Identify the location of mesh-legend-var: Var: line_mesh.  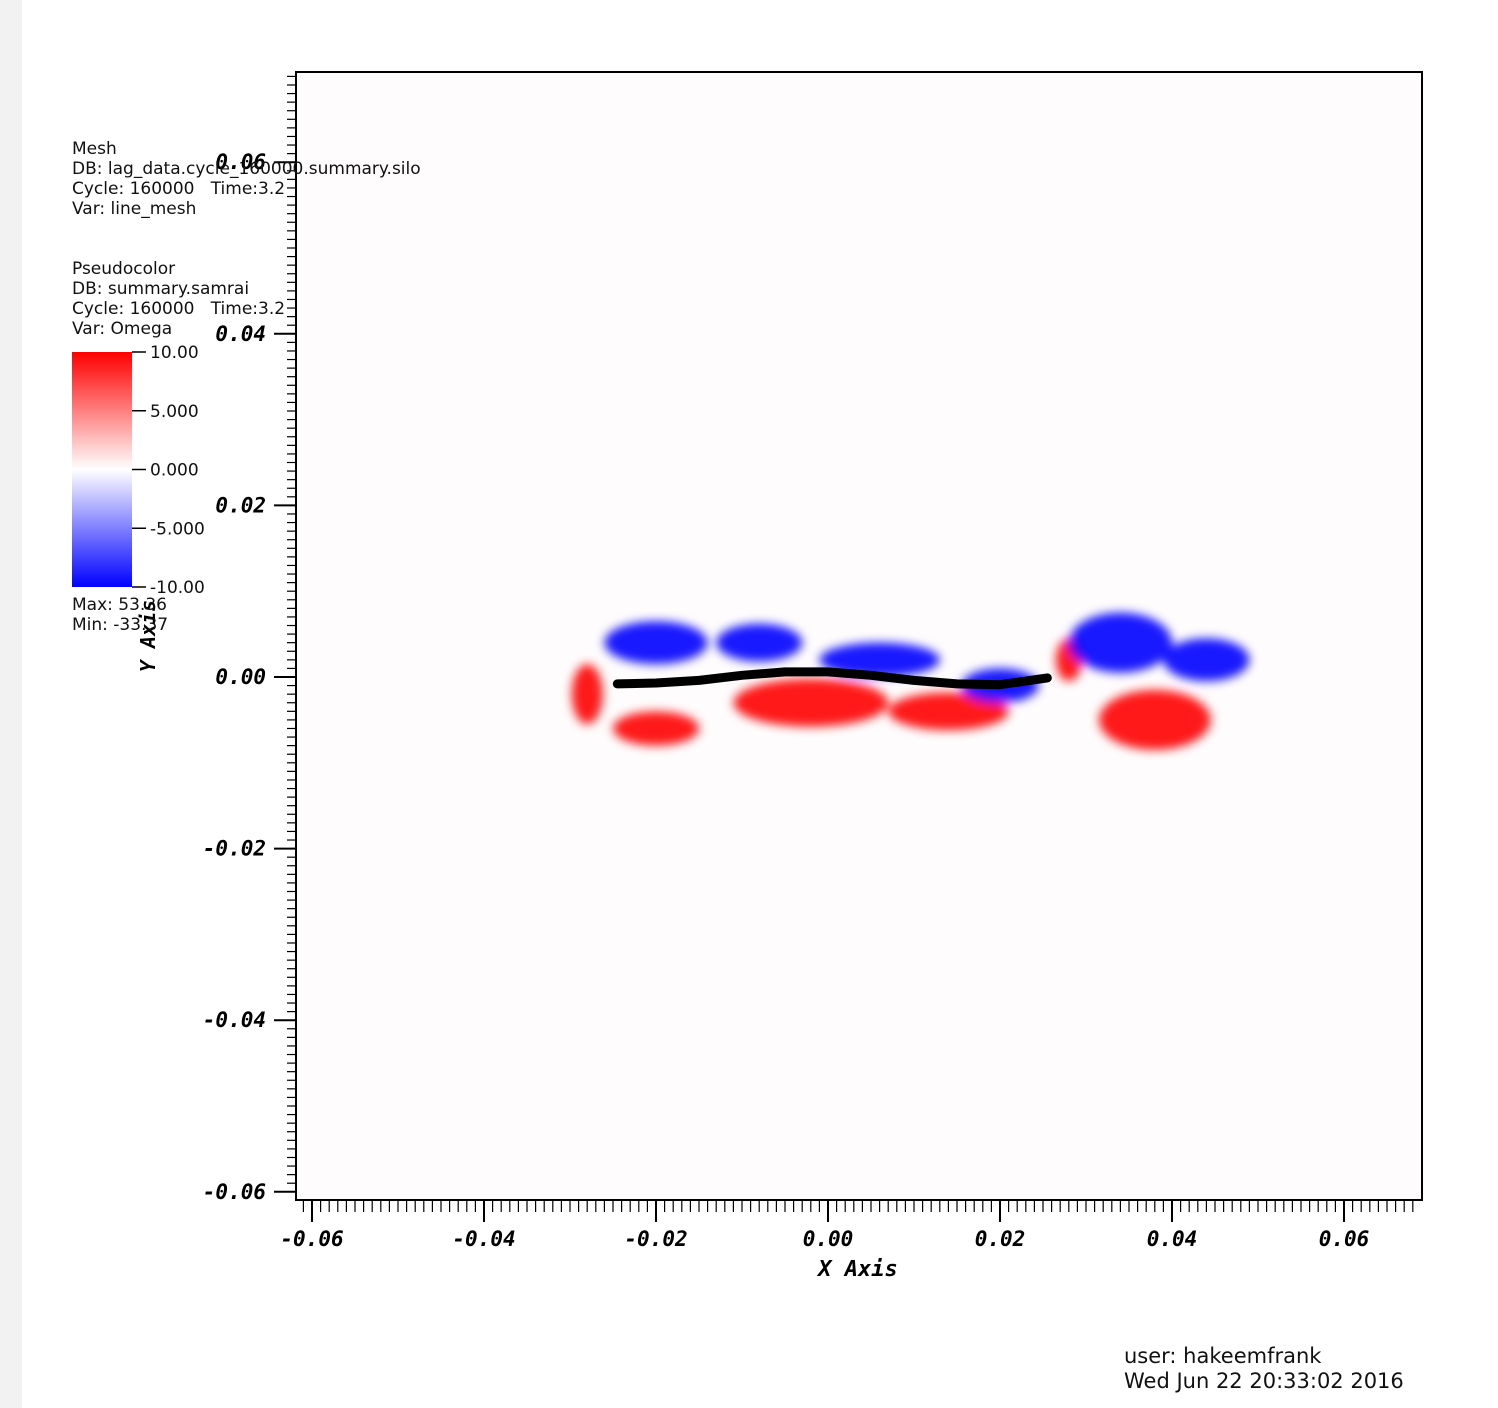
(134, 209).